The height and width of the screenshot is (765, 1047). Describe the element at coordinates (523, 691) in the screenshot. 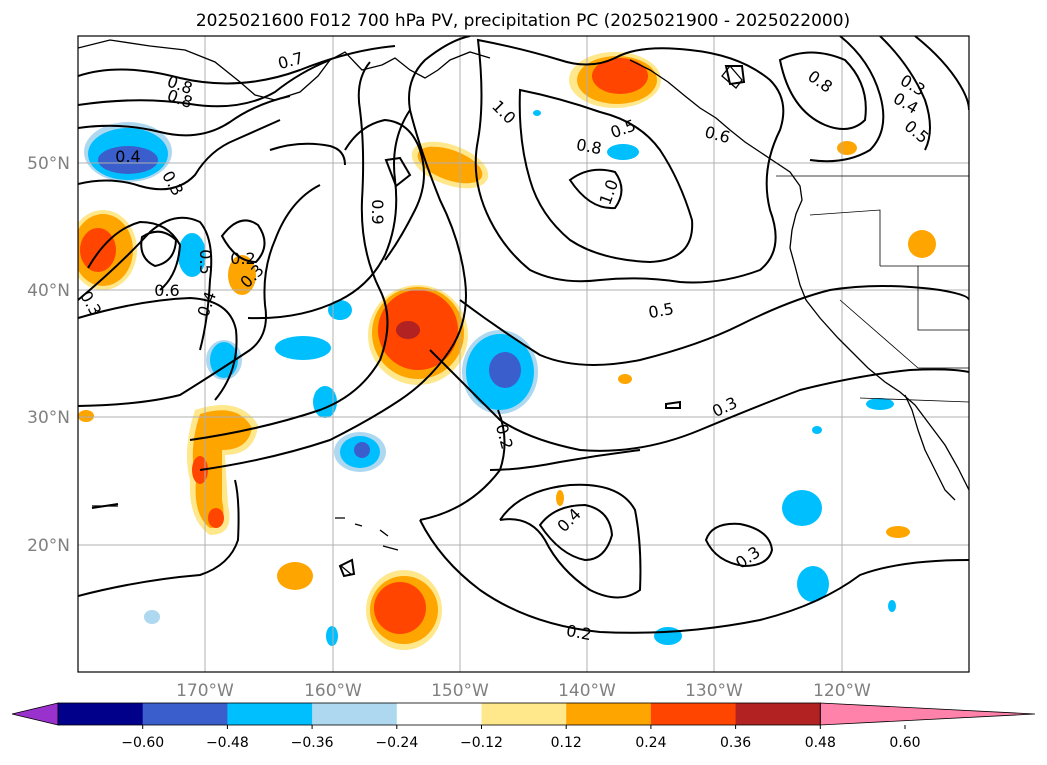

I see `longitude-labels: 170°W 160°W 150°W 140°W 130°W 120°W` at that location.